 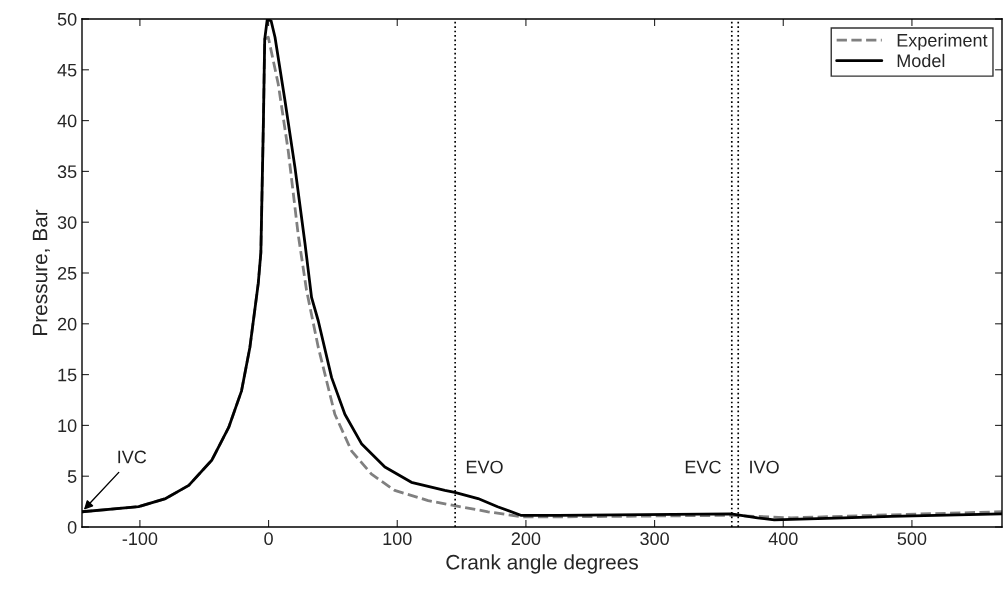 What do you see at coordinates (67, 324) in the screenshot?
I see `y-tick-label: 20` at bounding box center [67, 324].